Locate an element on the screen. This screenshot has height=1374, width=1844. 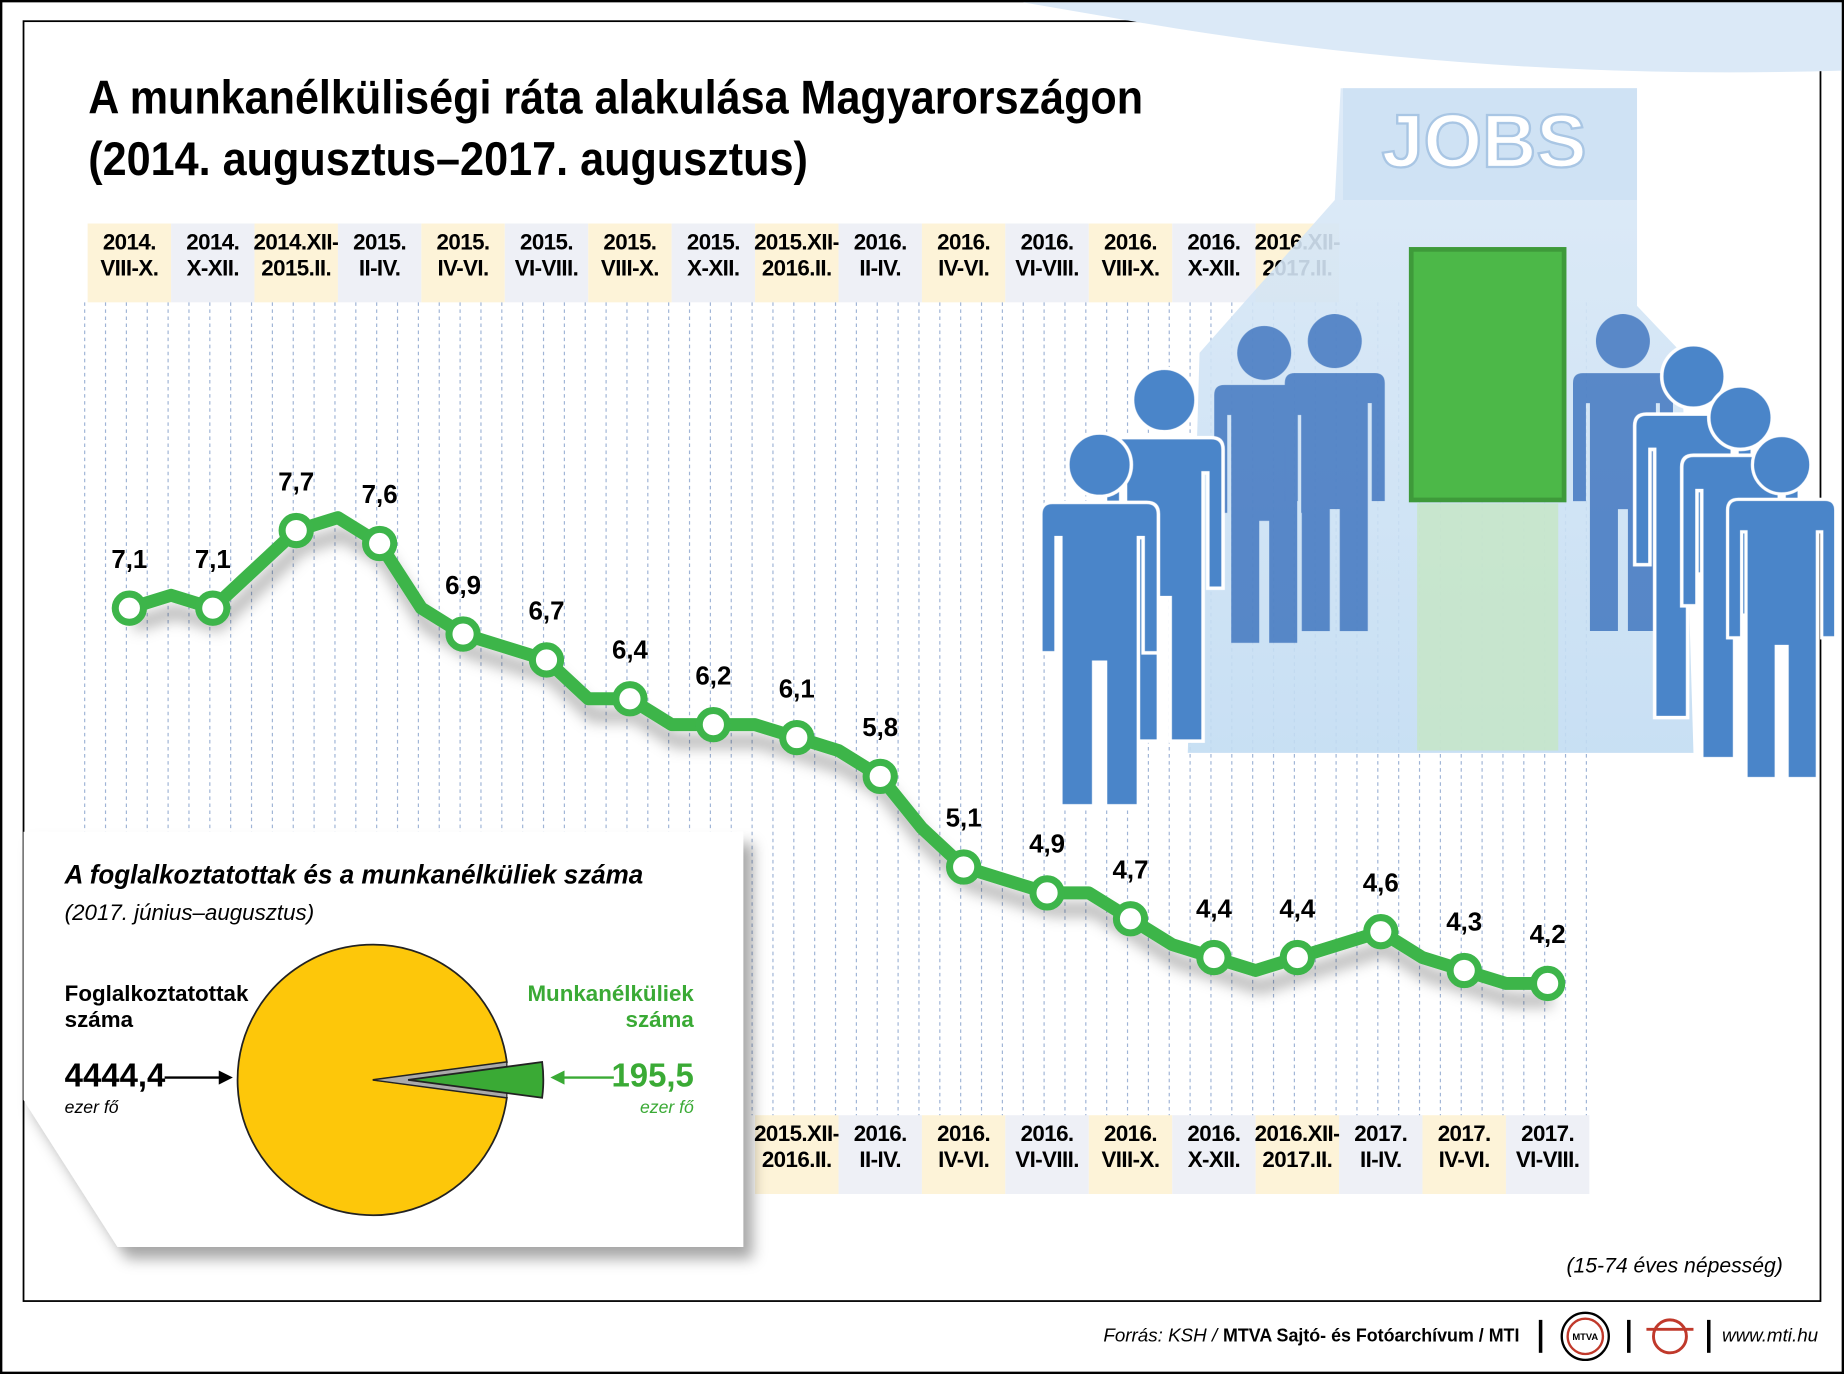
data-label: 4,2 is located at coordinates (1548, 935).